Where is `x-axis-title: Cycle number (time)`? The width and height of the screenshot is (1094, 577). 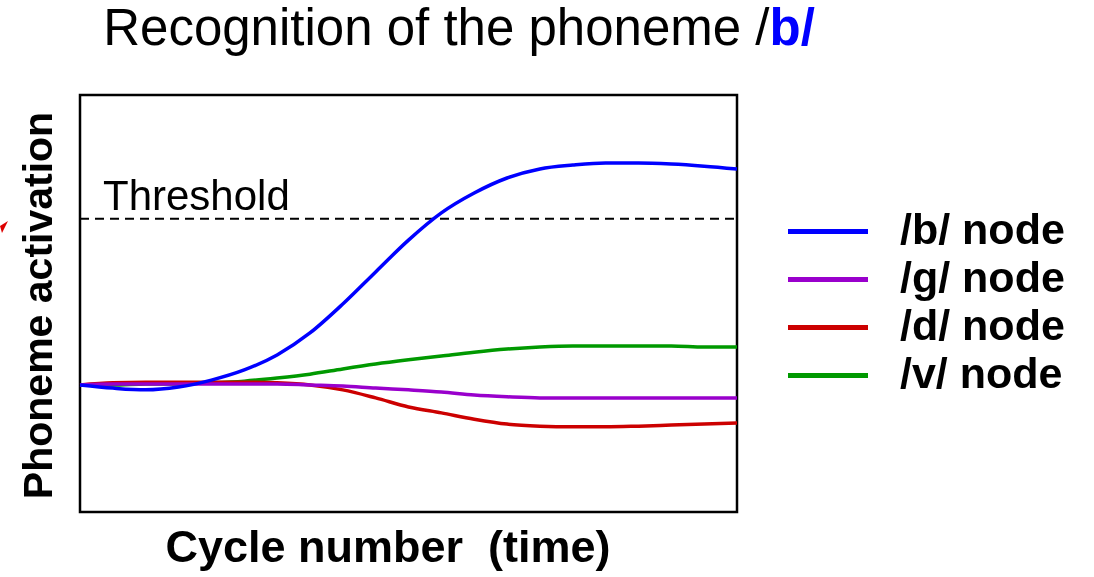 x-axis-title: Cycle number (time) is located at coordinates (388, 546).